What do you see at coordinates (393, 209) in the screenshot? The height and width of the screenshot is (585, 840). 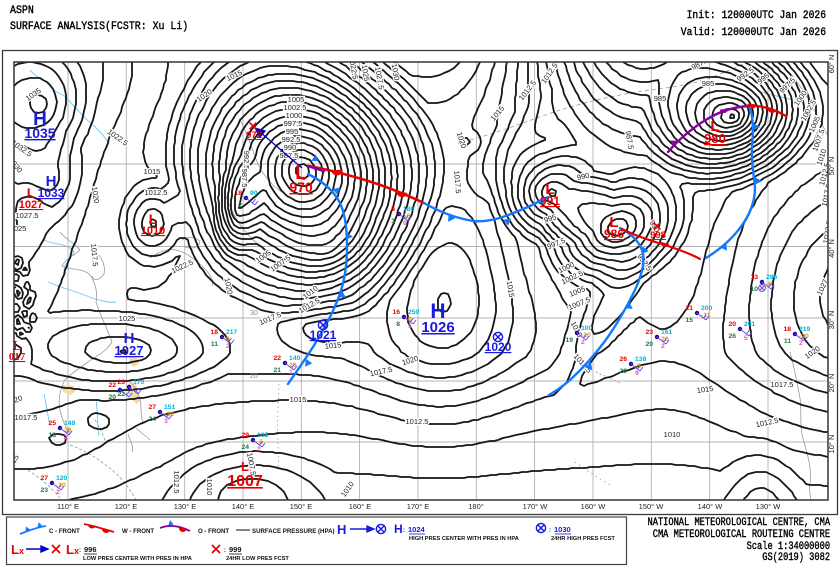 I see `svg-text: 5` at bounding box center [393, 209].